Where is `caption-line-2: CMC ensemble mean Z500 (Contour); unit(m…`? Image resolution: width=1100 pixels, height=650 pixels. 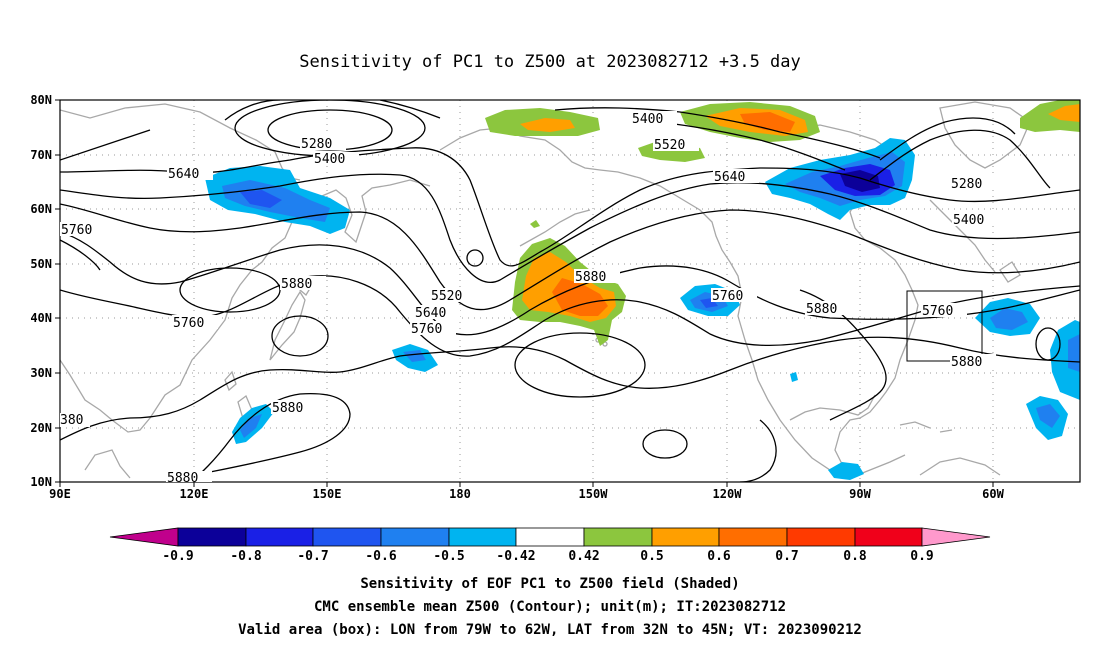
caption-line-2: CMC ensemble mean Z500 (Contour); unit(m… is located at coordinates (550, 607).